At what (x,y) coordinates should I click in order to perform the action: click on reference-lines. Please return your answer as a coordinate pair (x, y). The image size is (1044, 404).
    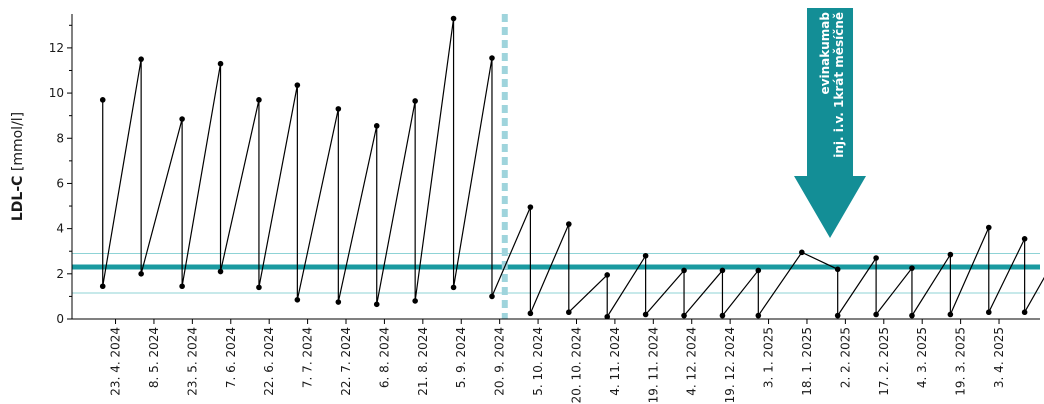
    Looking at the image, I should click on (556, 273).